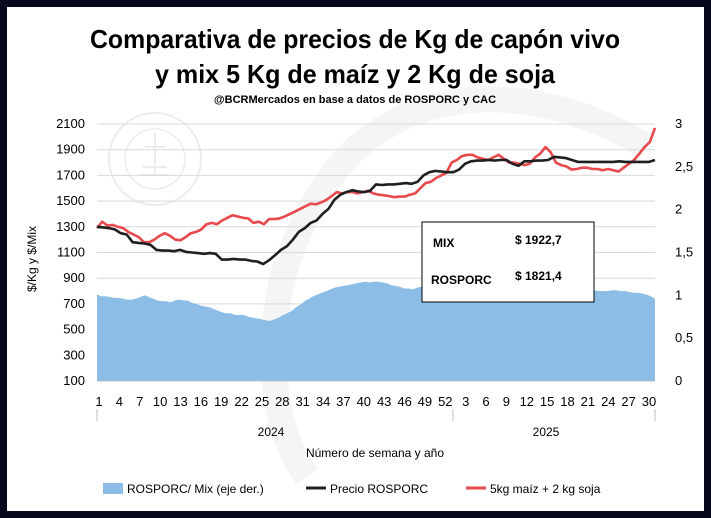  Describe the element at coordinates (465, 401) in the screenshot. I see `x-tick-label: 3` at that location.